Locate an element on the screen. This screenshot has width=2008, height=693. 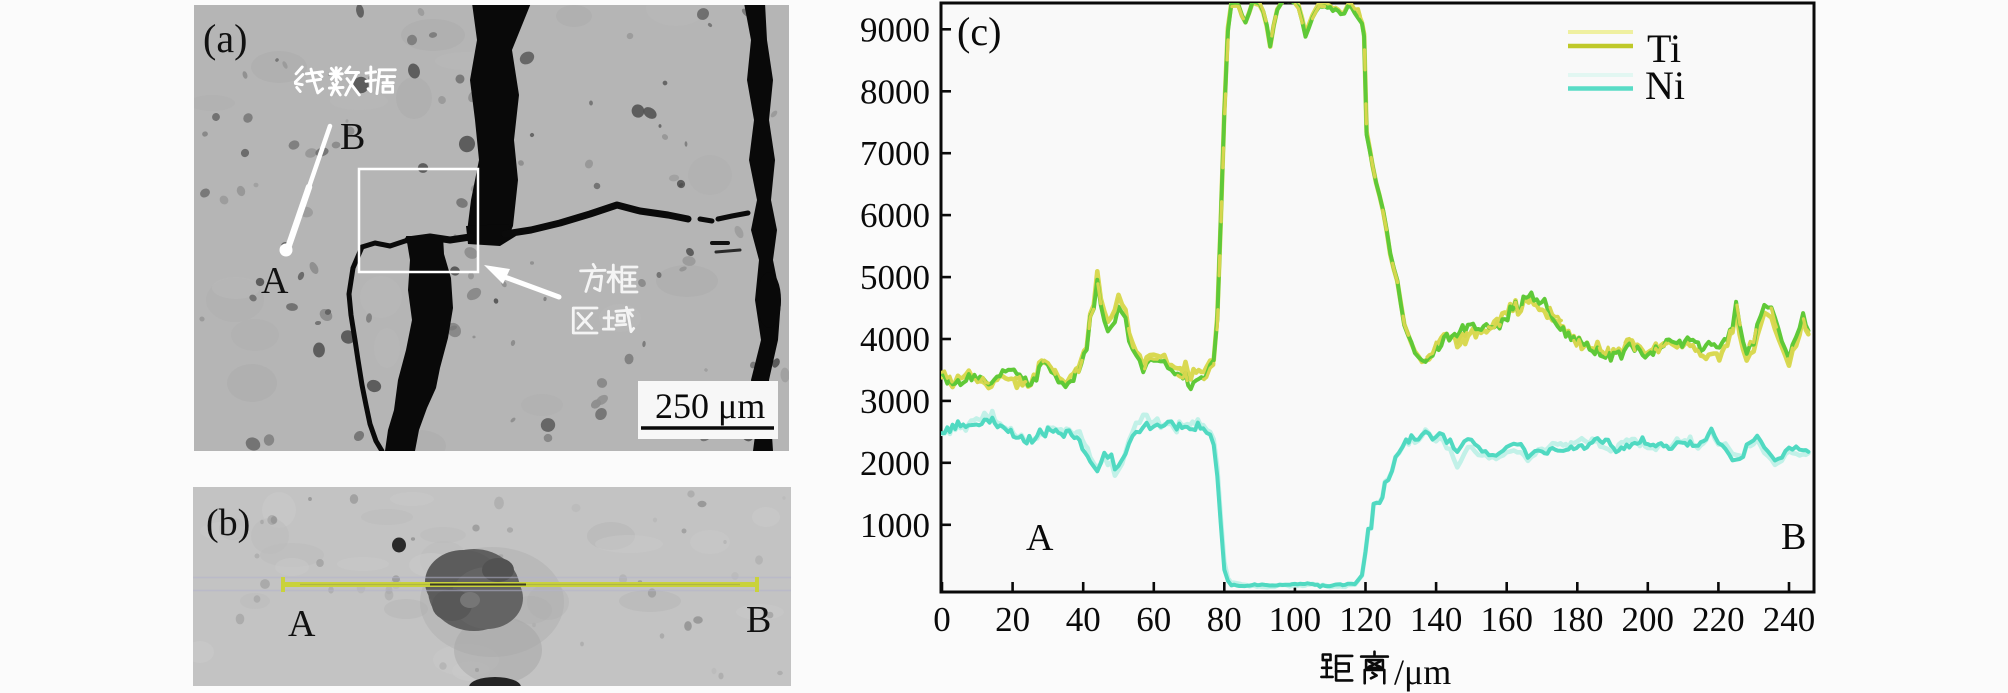
svg-text: 140 is located at coordinates (1436, 619).